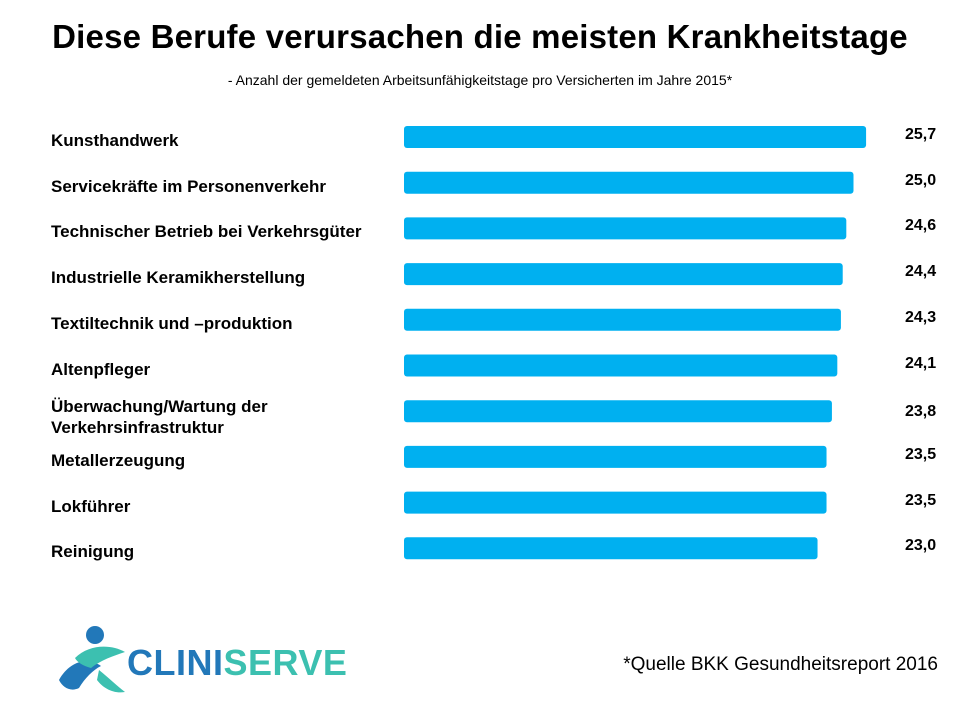  Describe the element at coordinates (172, 323) in the screenshot. I see `category-label: Textiltechnik und –produktion` at that location.